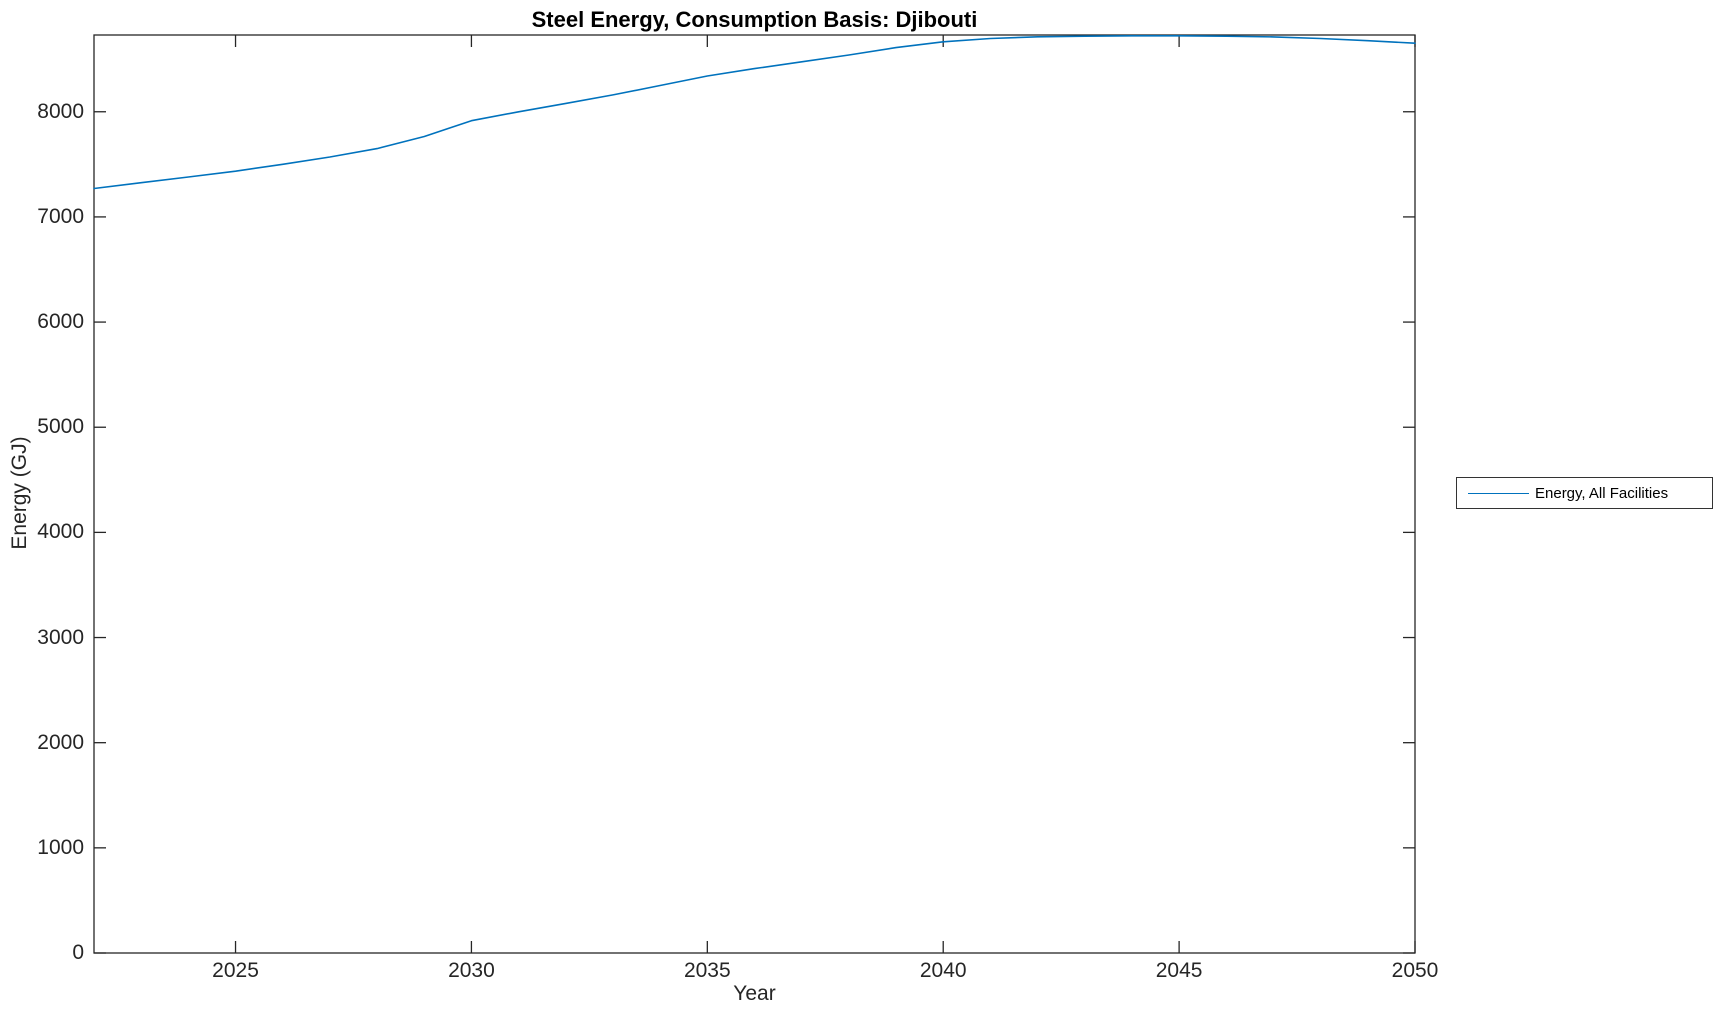 The height and width of the screenshot is (1021, 1721). Describe the element at coordinates (1179, 970) in the screenshot. I see `x-tick-label: 2045` at that location.